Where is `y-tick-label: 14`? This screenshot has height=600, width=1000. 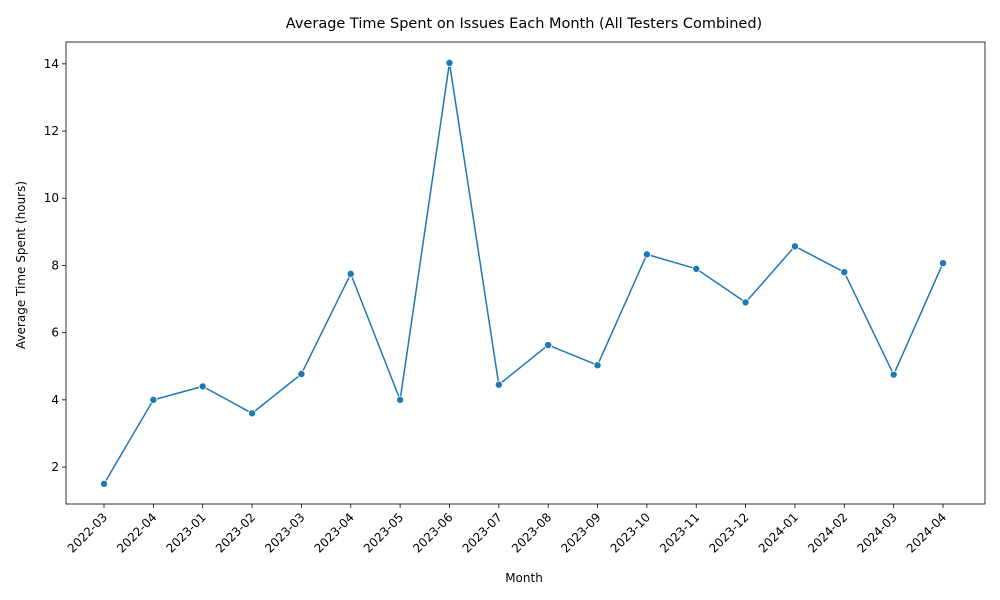
y-tick-label: 14 is located at coordinates (51, 64).